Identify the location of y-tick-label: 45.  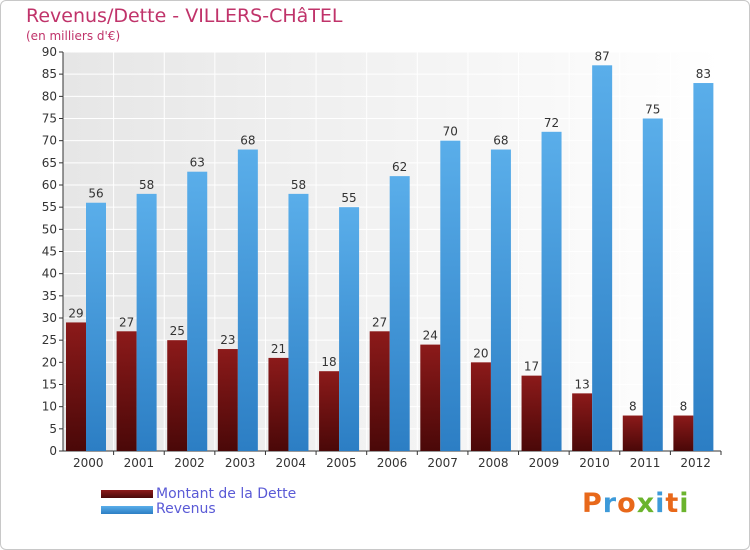
(49, 252).